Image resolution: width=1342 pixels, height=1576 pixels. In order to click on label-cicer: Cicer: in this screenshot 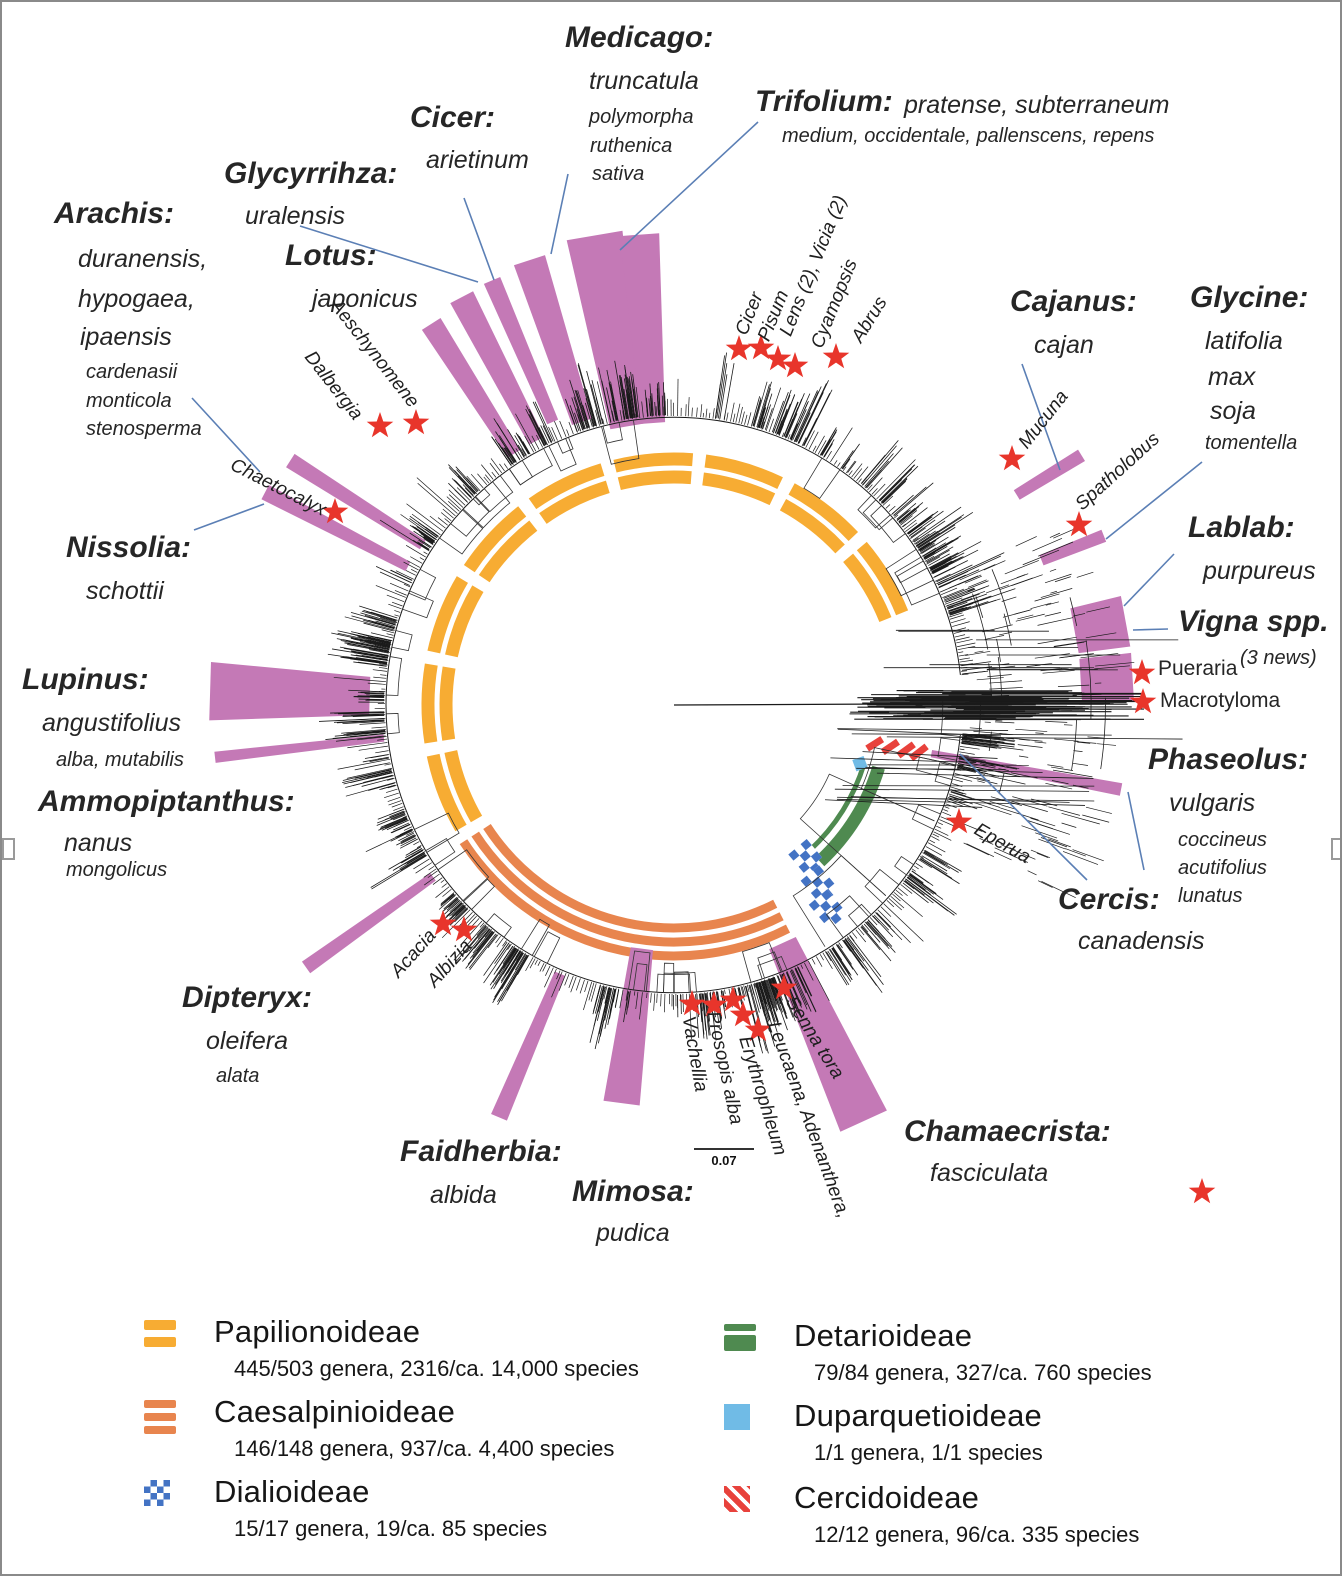, I will do `click(453, 117)`.